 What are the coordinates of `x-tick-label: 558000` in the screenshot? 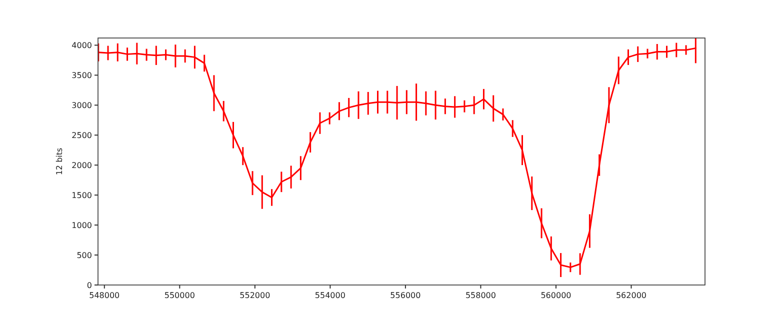 It's located at (480, 295).